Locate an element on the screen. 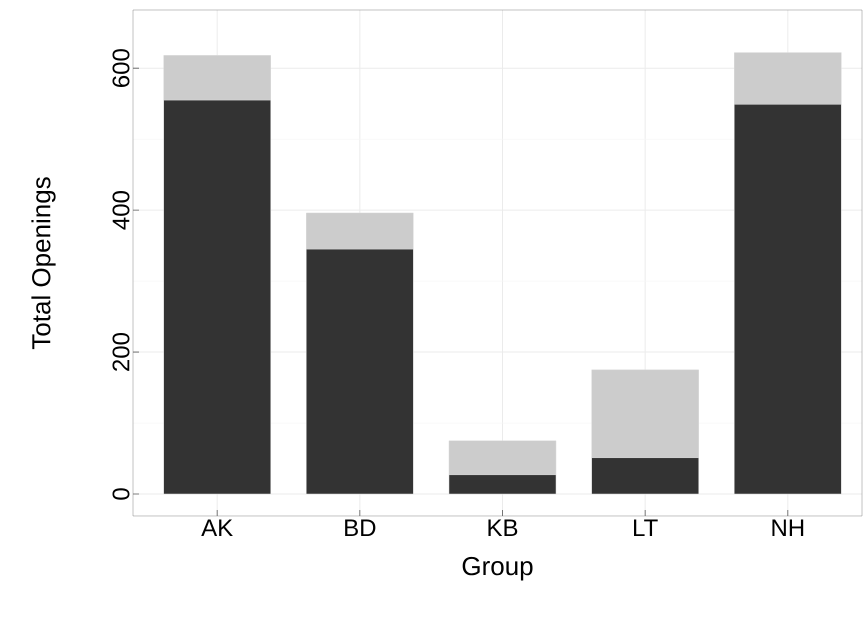  x-tick-label: LT is located at coordinates (646, 528).